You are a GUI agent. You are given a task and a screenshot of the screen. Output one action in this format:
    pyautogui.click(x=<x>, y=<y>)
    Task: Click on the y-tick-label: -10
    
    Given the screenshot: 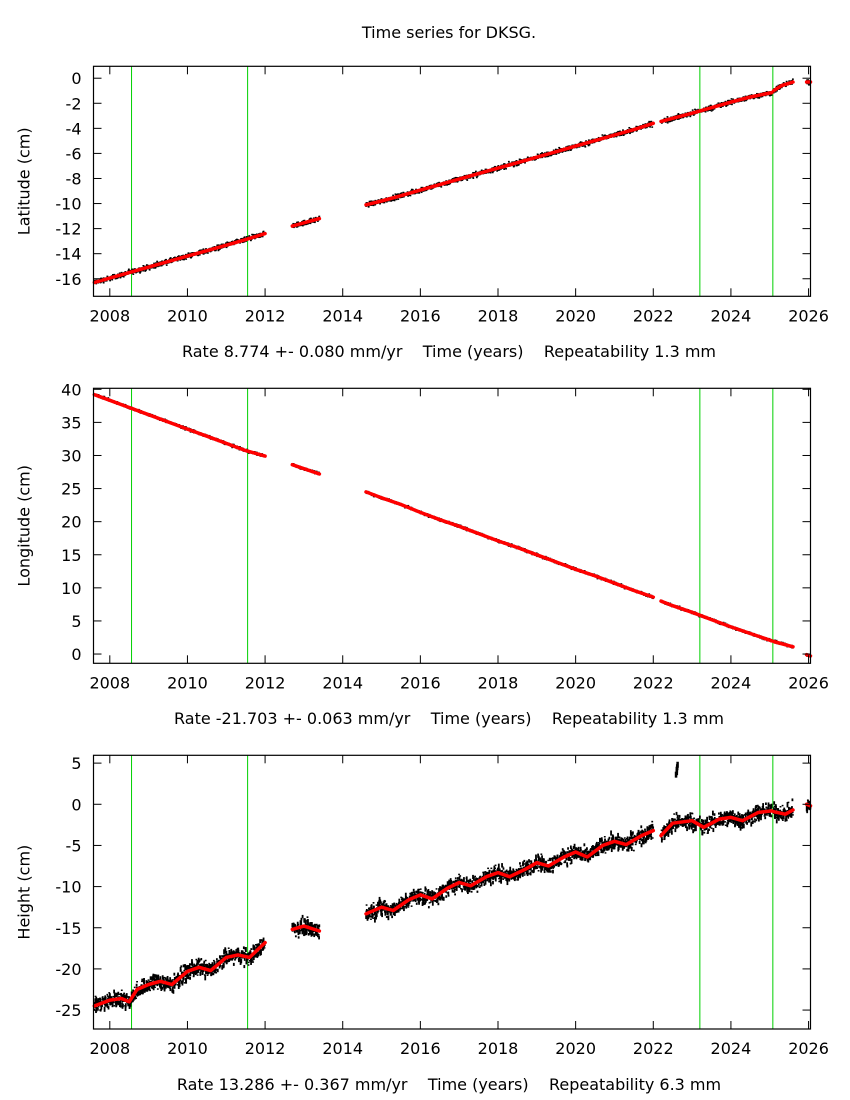 What is the action you would take?
    pyautogui.click(x=68, y=204)
    